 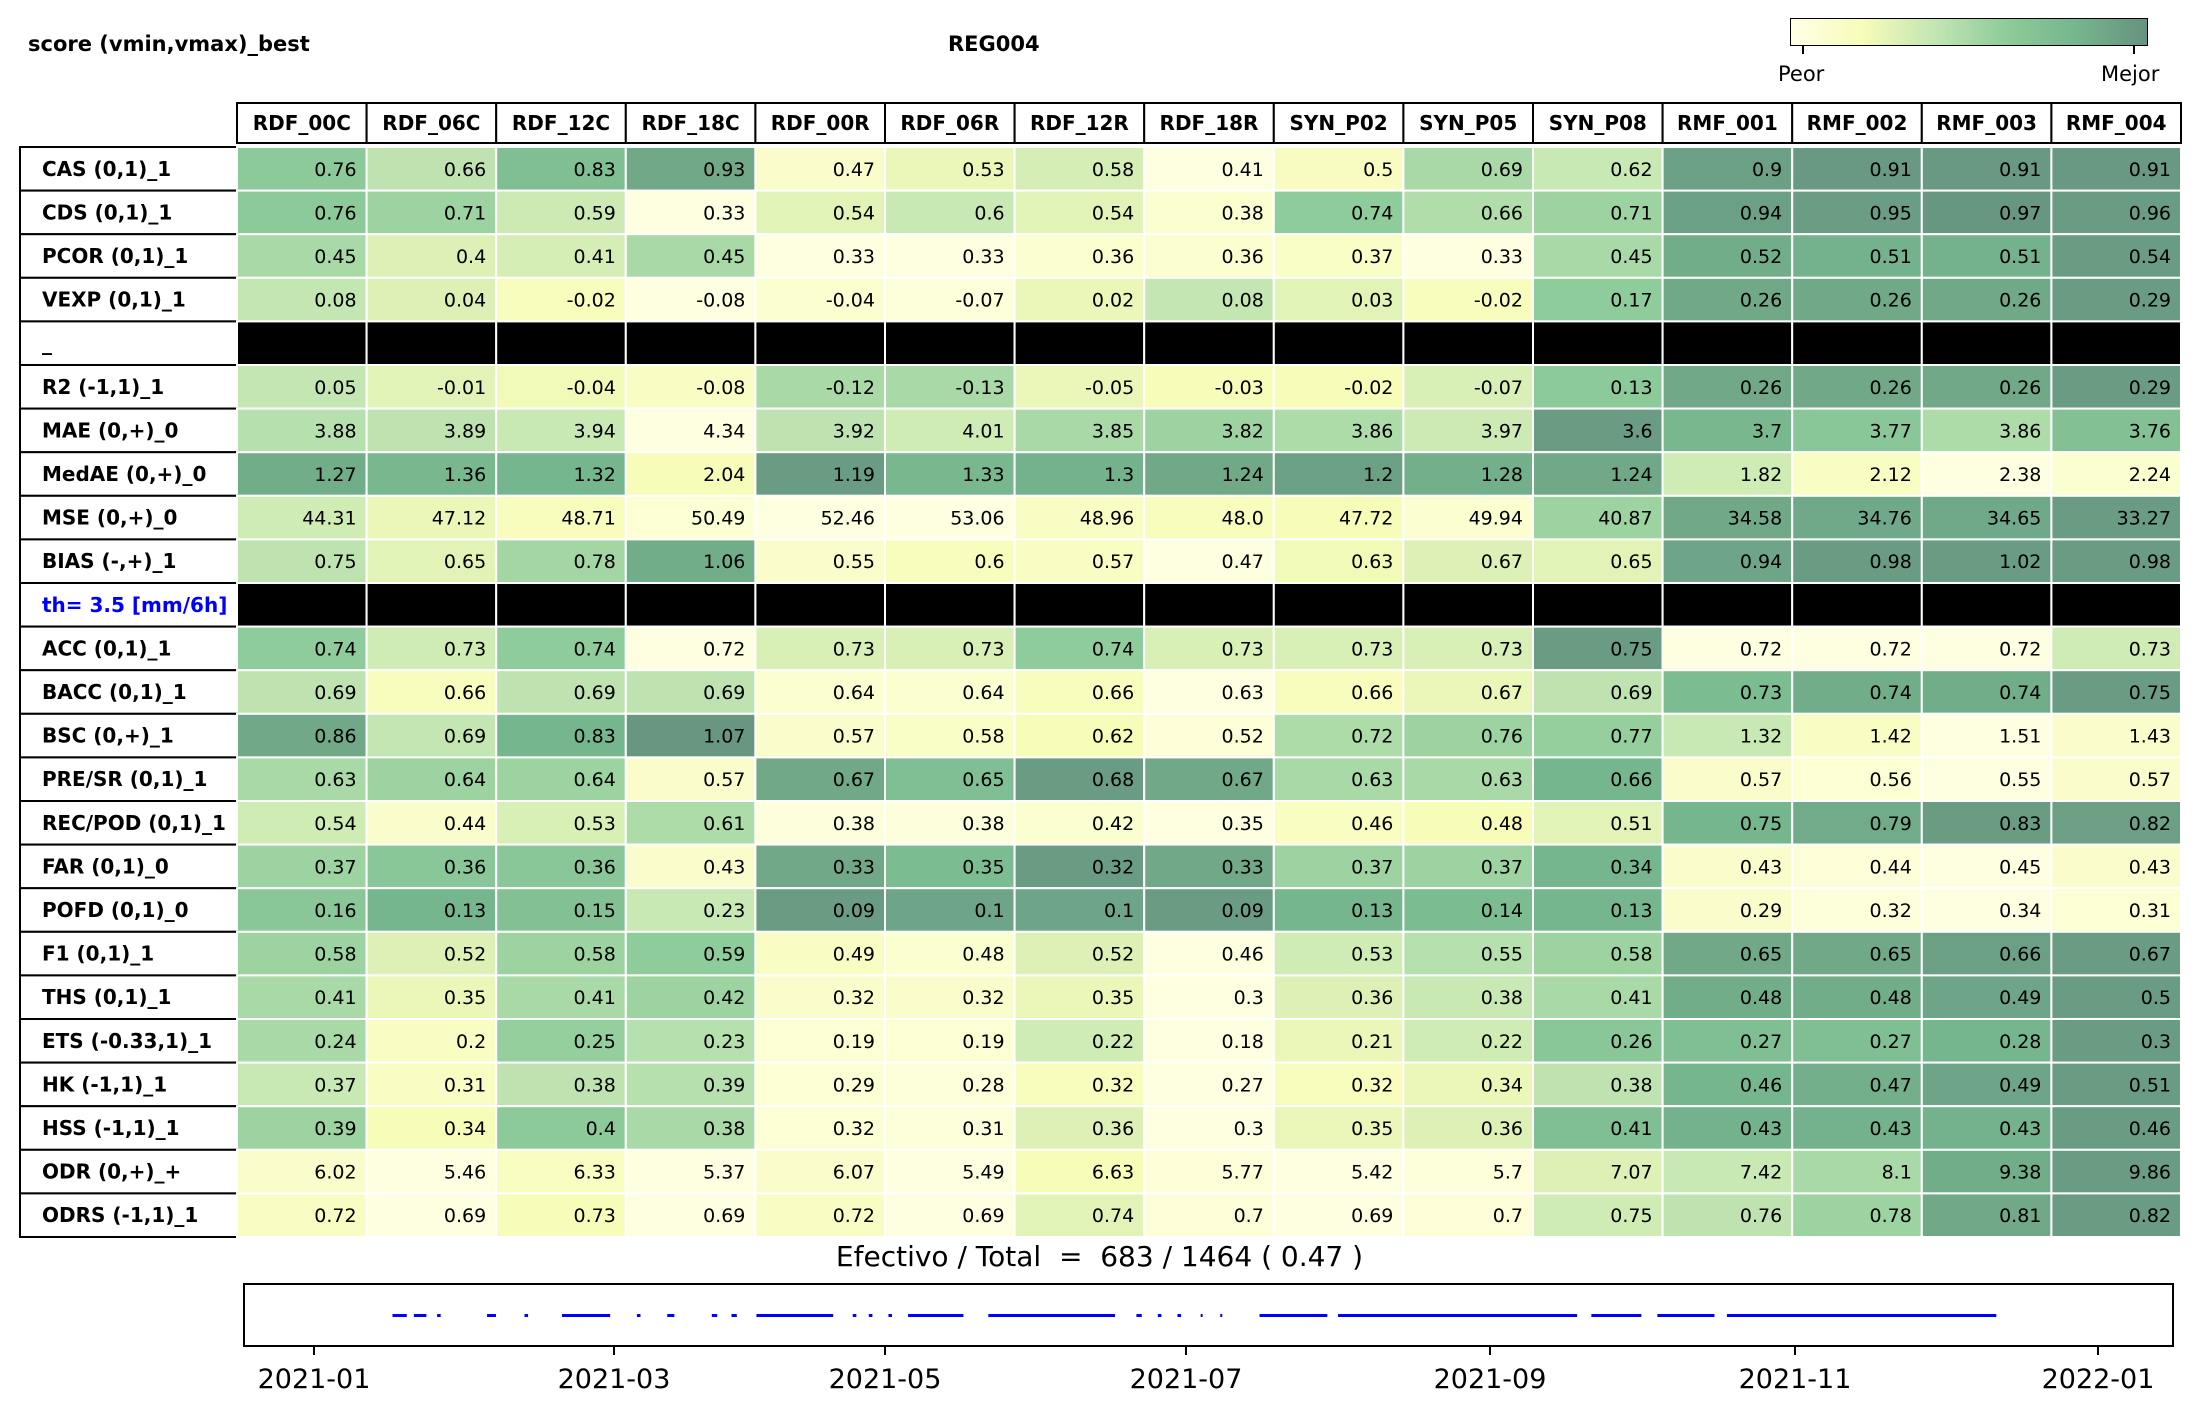 What do you see at coordinates (594, 170) in the screenshot?
I see `cell-value: 0.83` at bounding box center [594, 170].